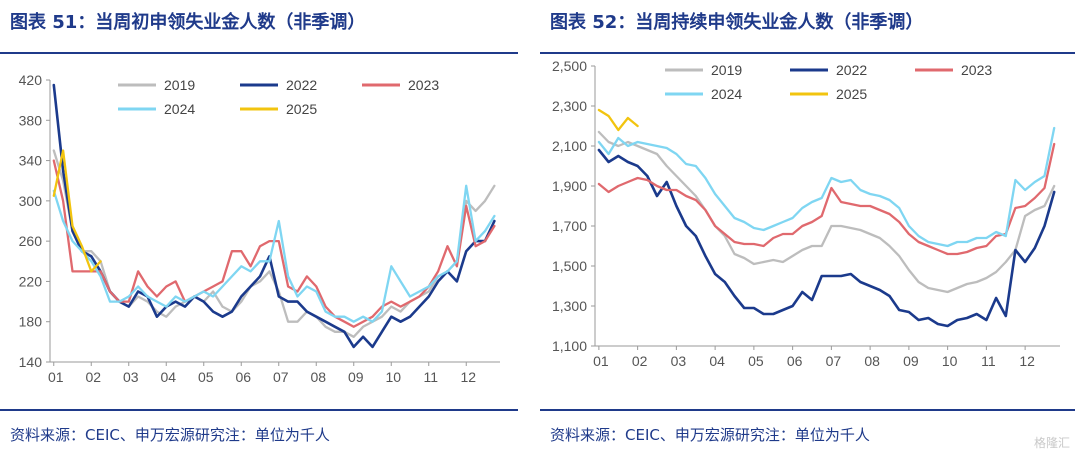 The width and height of the screenshot is (1080, 457). Describe the element at coordinates (31, 161) in the screenshot. I see `y-tick-label: 340` at that location.